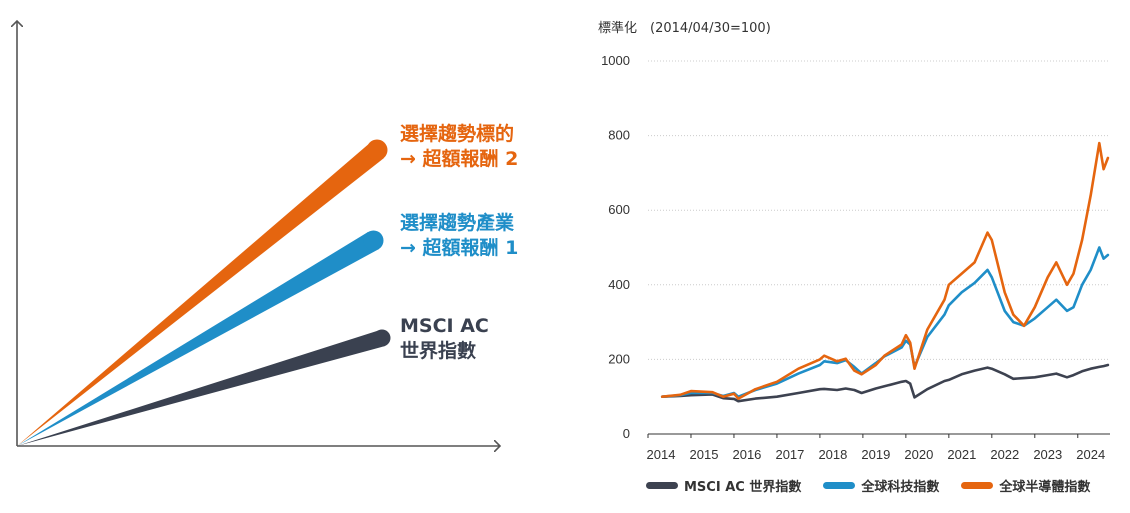  What do you see at coordinates (1047, 454) in the screenshot?
I see `x-tick-label: 2023` at bounding box center [1047, 454].